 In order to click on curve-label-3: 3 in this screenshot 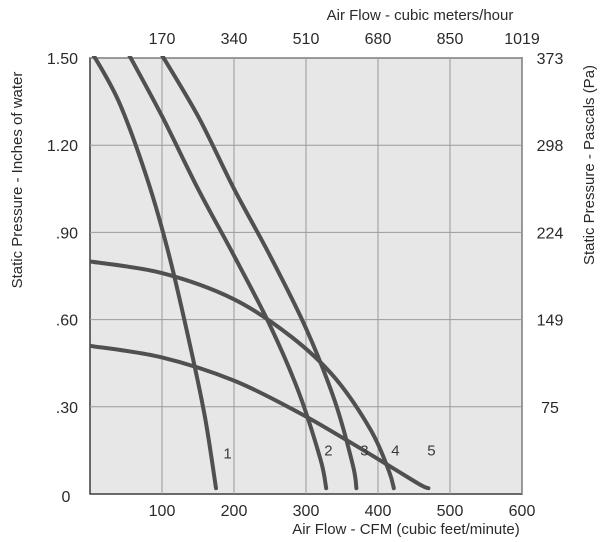, I will do `click(364, 450)`.